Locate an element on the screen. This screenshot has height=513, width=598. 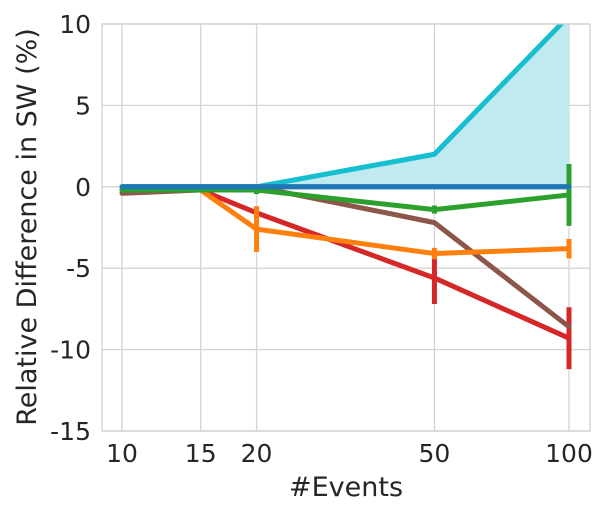
x-tick-label: 10 is located at coordinates (122, 453).